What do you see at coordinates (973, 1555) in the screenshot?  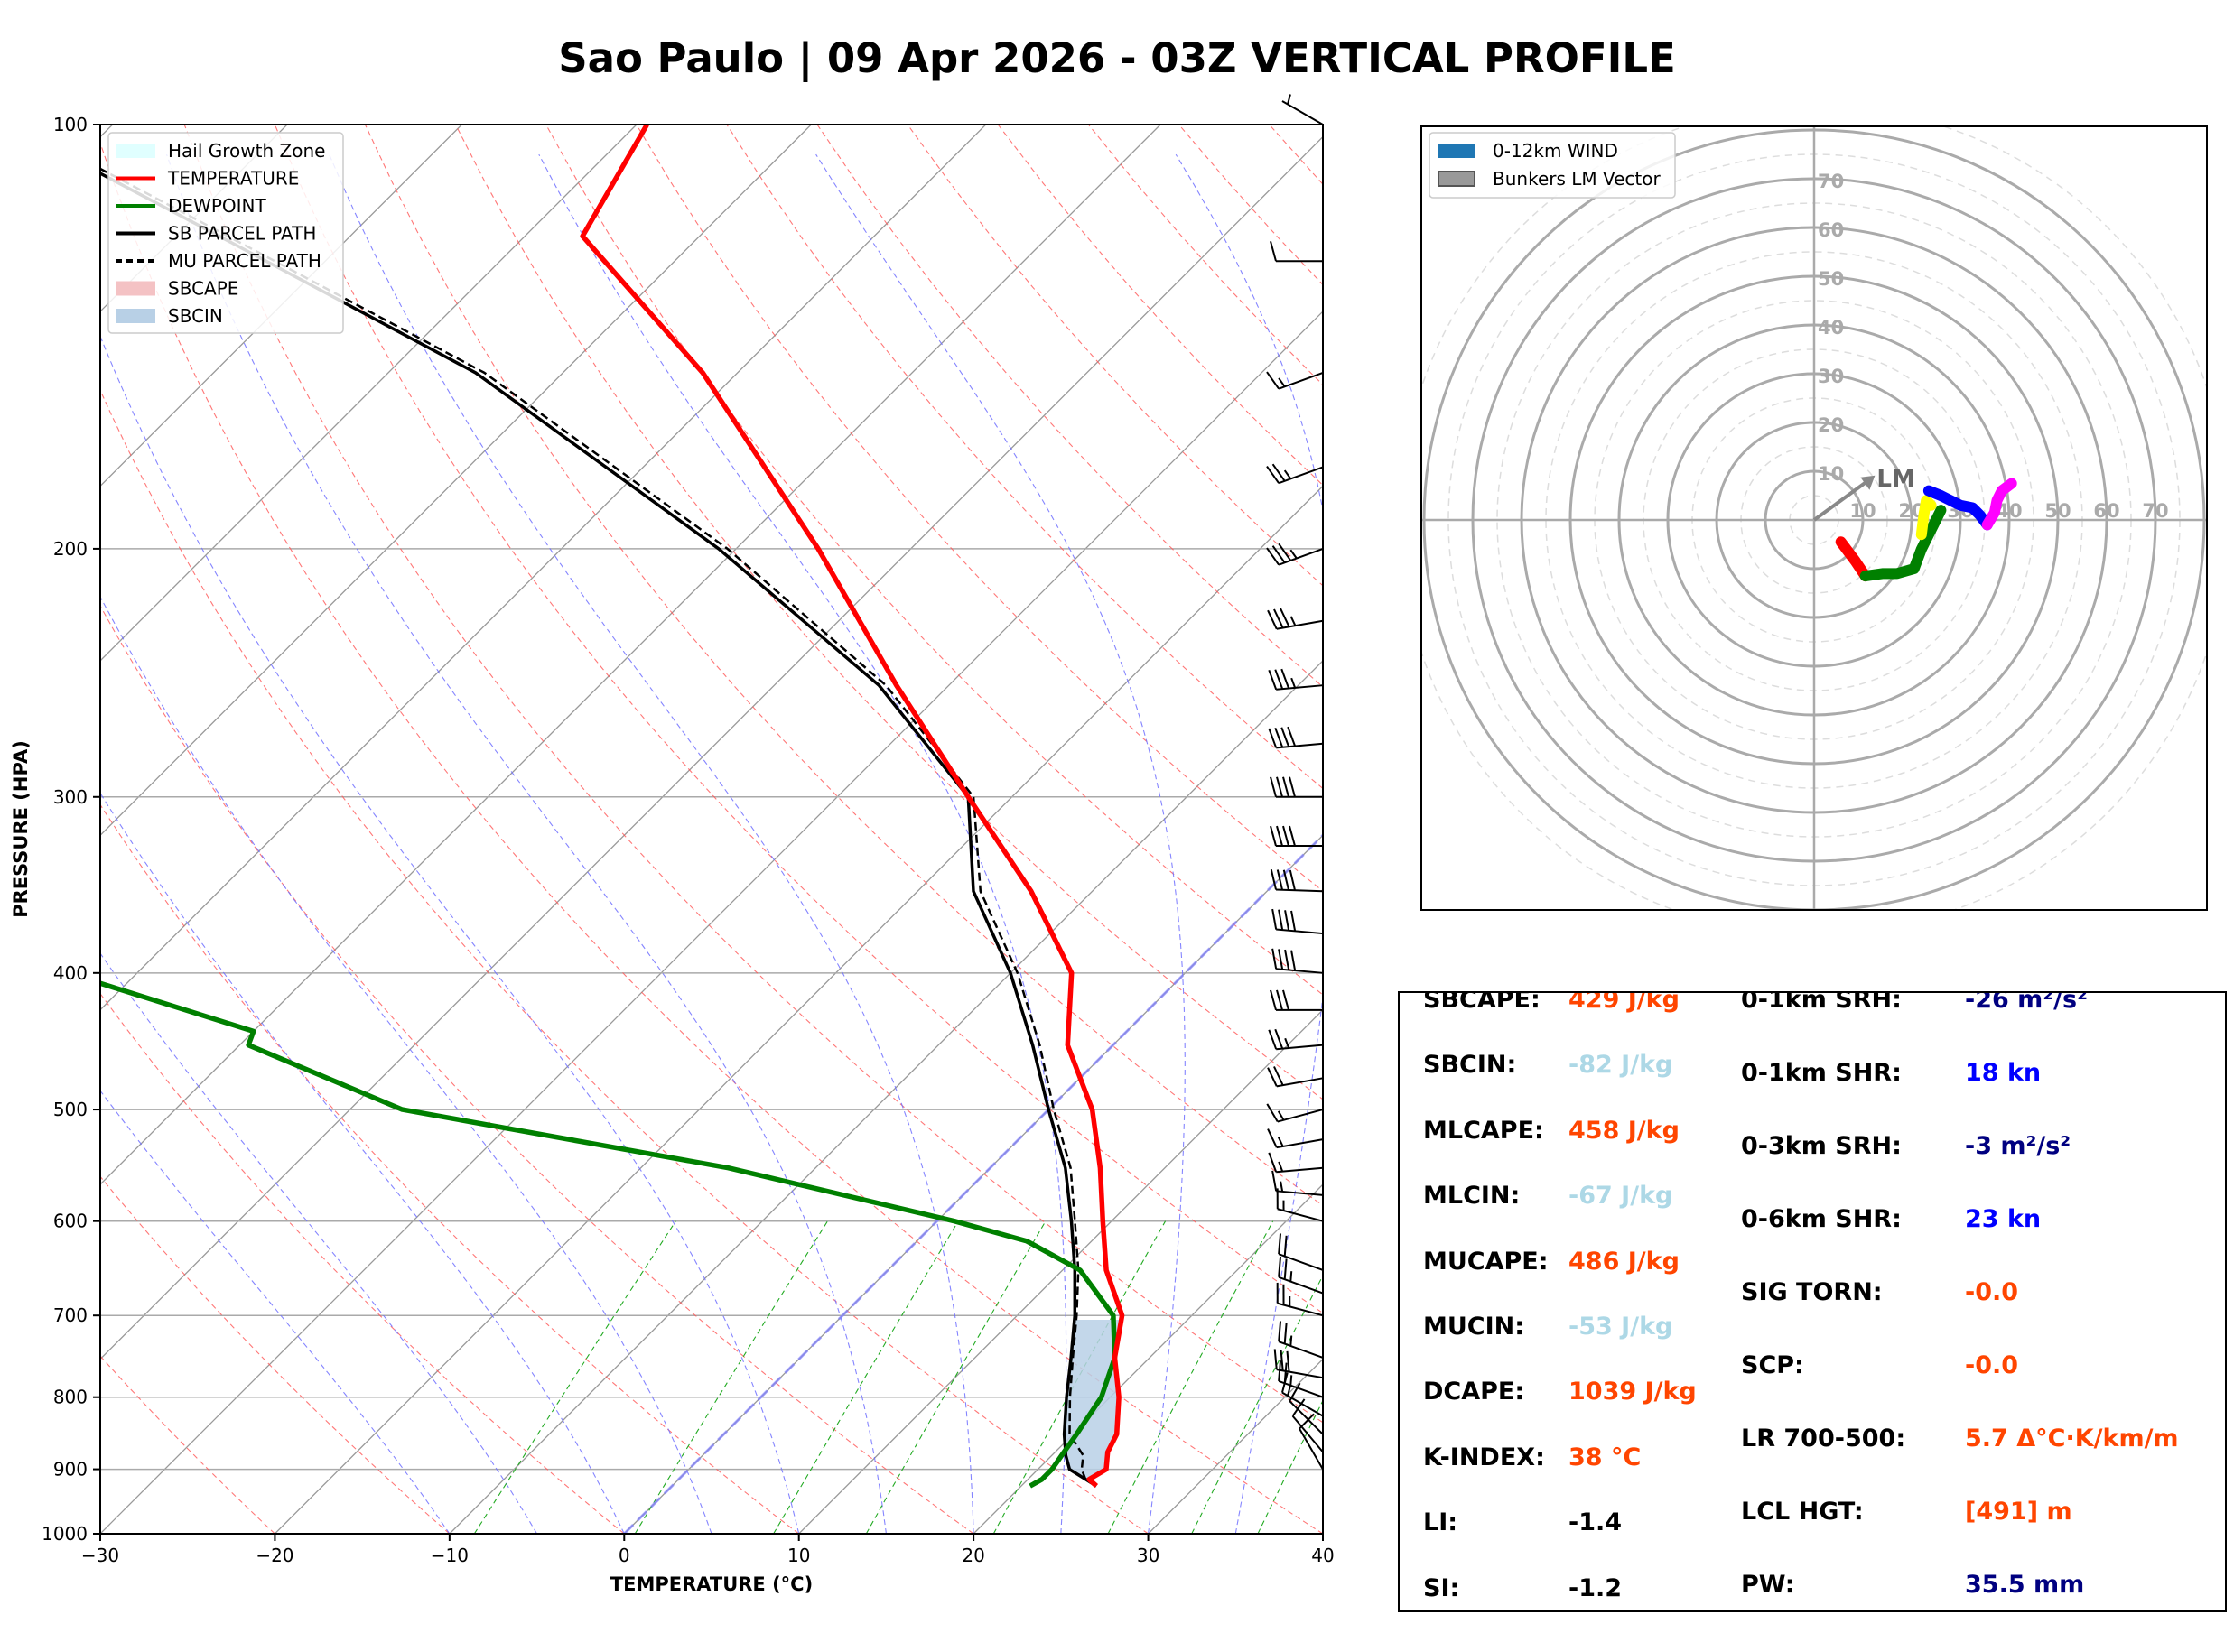 I see `x-tick-label: 20` at bounding box center [973, 1555].